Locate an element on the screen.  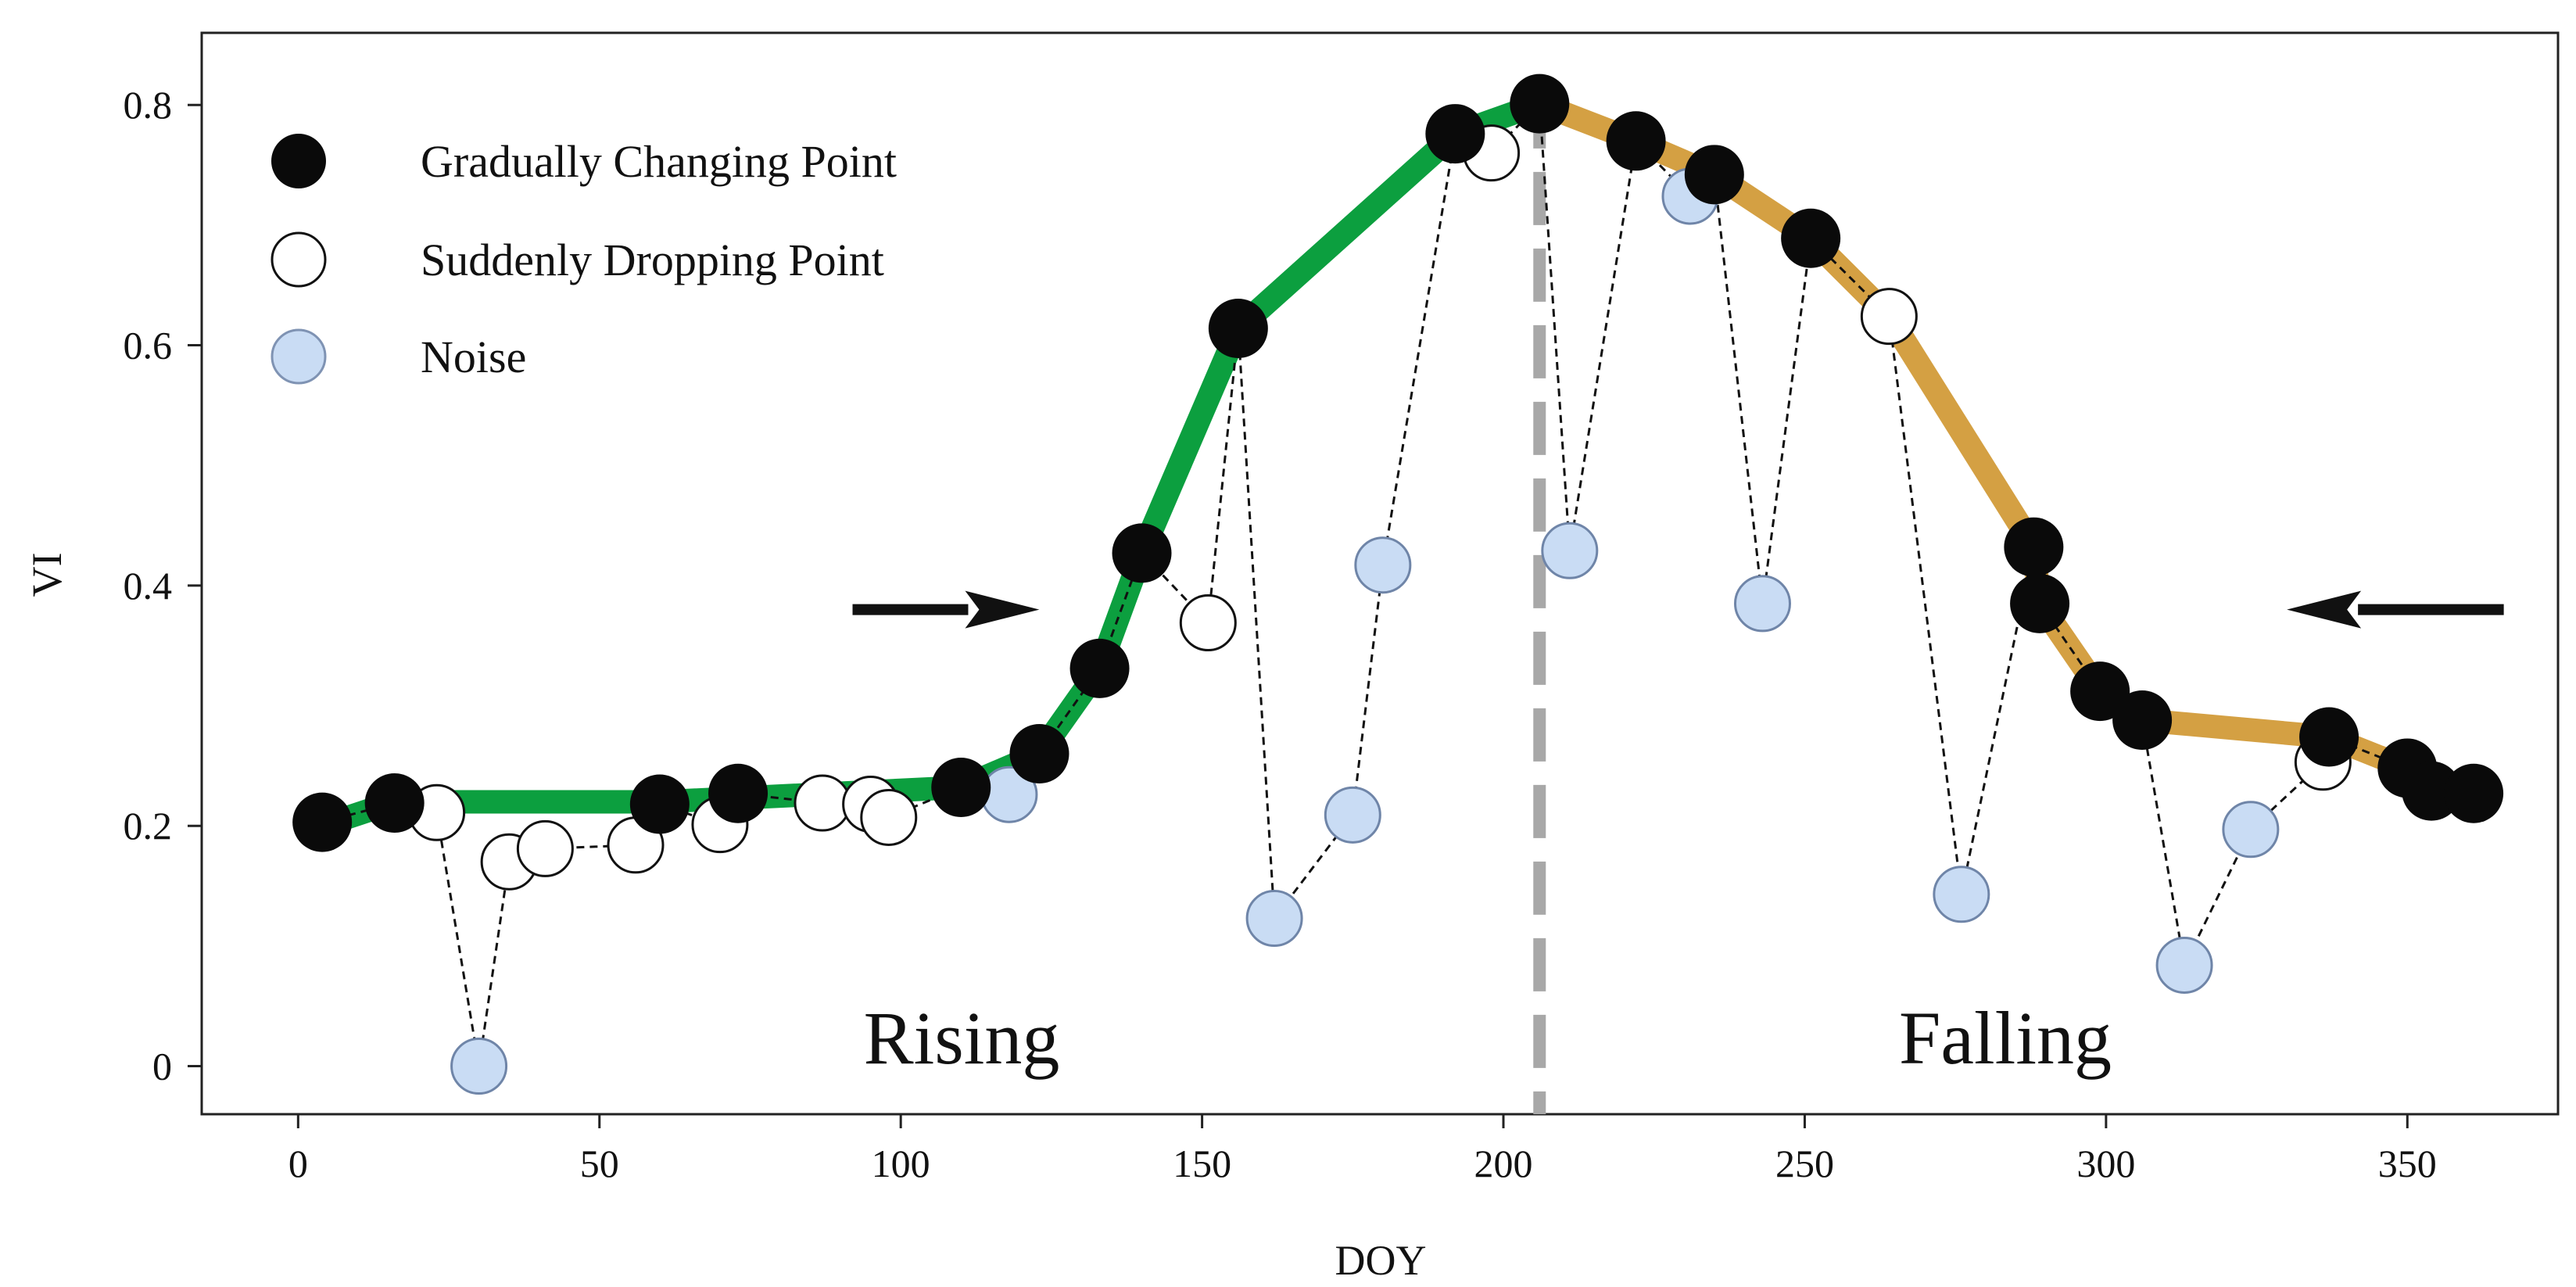
x-tick-label: 250 is located at coordinates (1804, 1163).